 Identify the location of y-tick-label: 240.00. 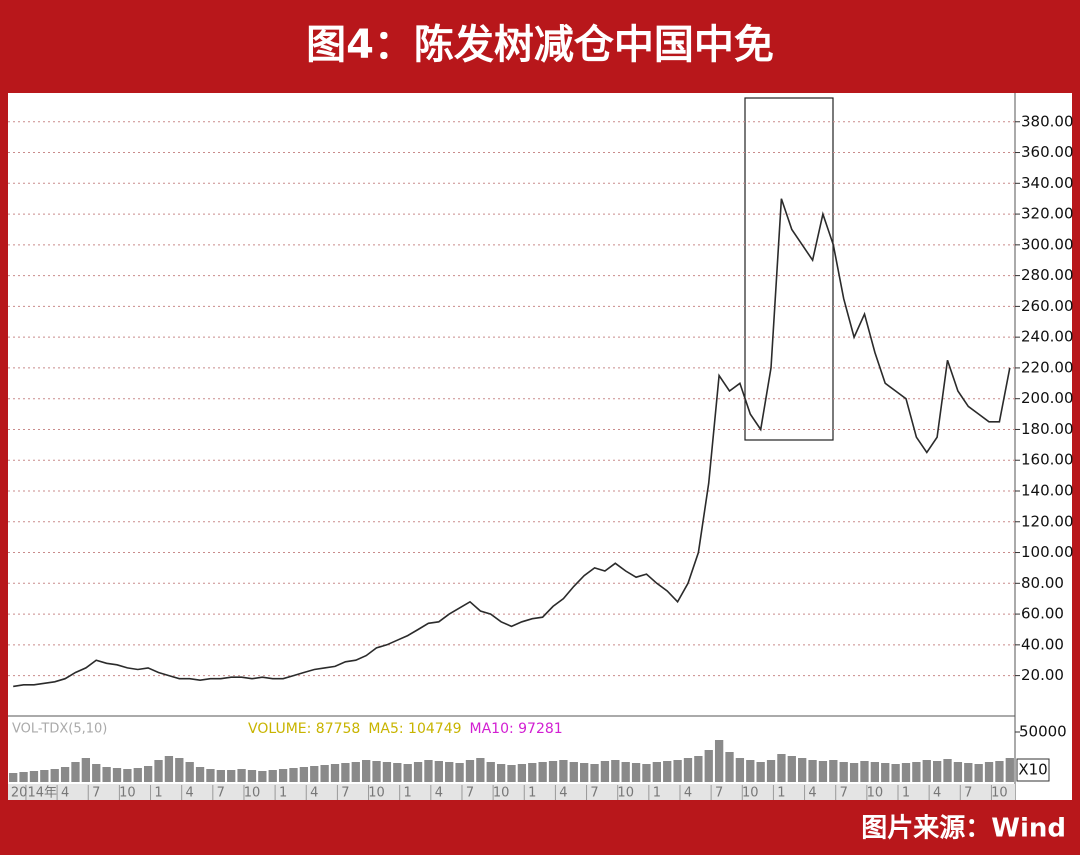
(1047, 337).